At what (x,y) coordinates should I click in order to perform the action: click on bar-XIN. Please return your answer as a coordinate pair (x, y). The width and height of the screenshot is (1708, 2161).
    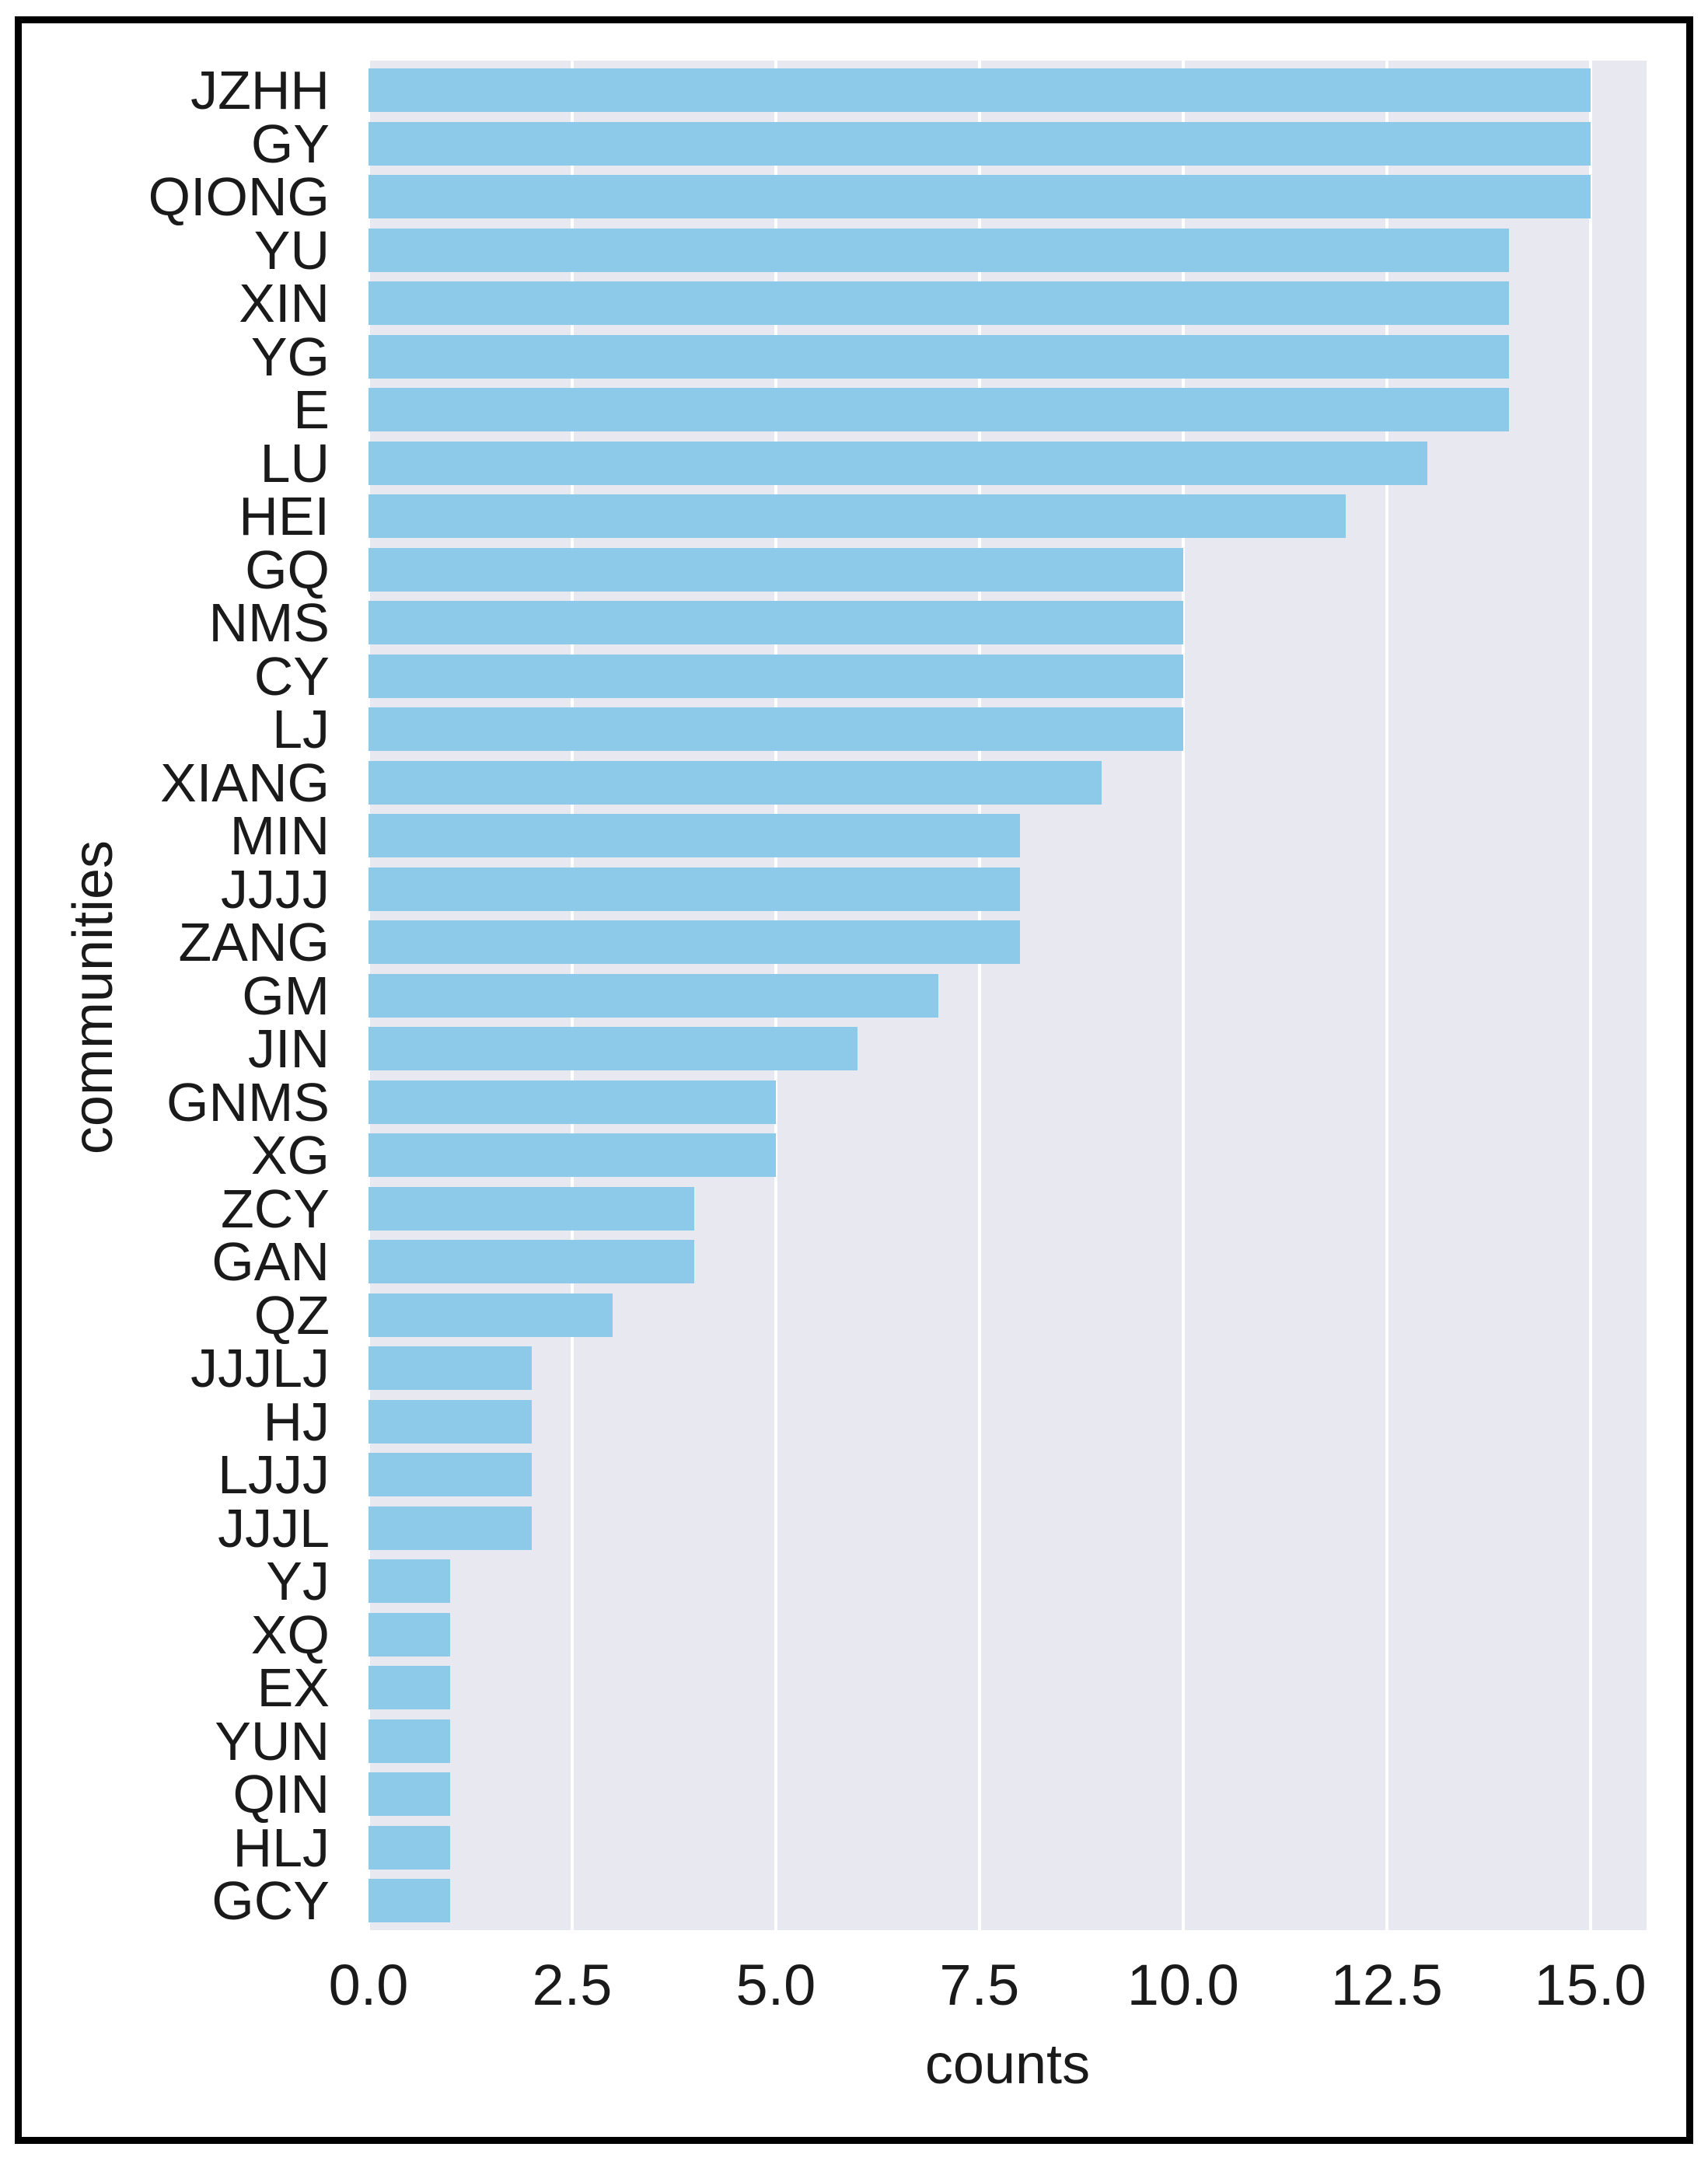
    Looking at the image, I should click on (938, 303).